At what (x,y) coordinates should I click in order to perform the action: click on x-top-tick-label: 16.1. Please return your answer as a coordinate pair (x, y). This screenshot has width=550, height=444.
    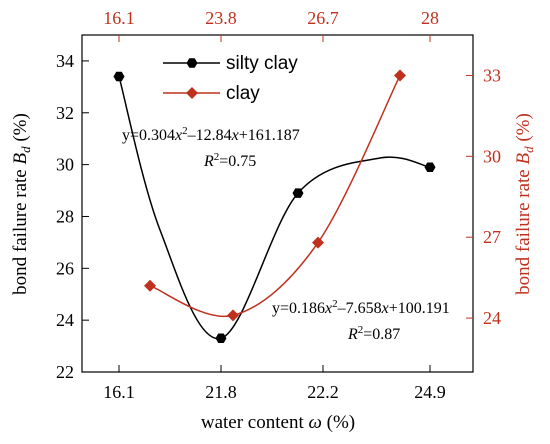
    Looking at the image, I should click on (119, 18).